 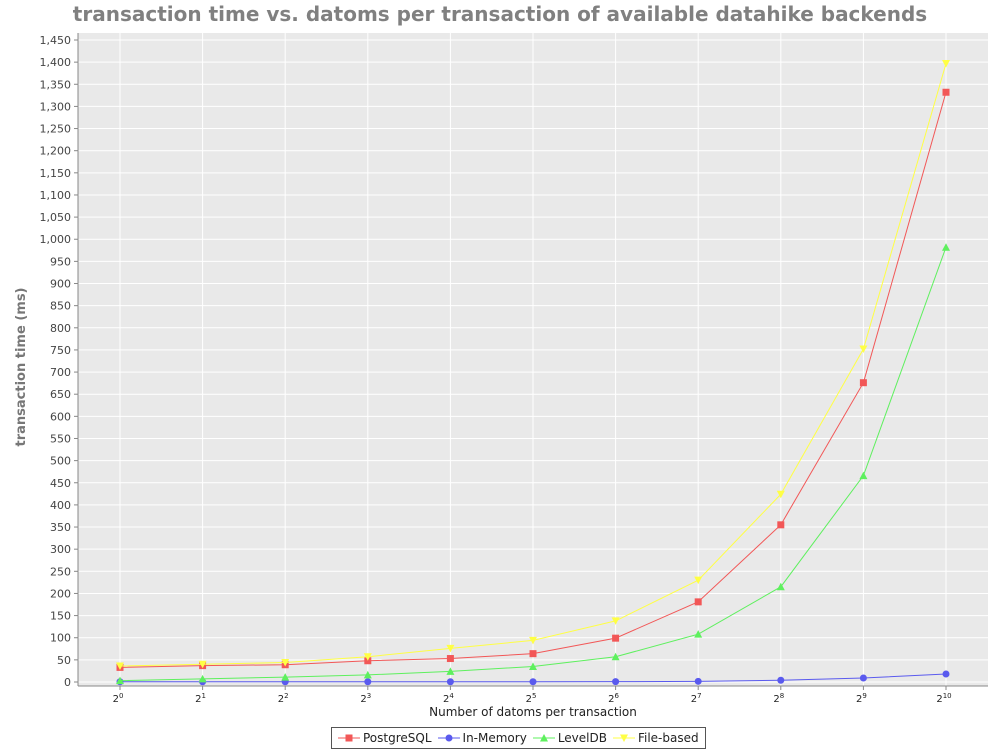 I want to click on x-tick-label: 20, so click(x=118, y=698).